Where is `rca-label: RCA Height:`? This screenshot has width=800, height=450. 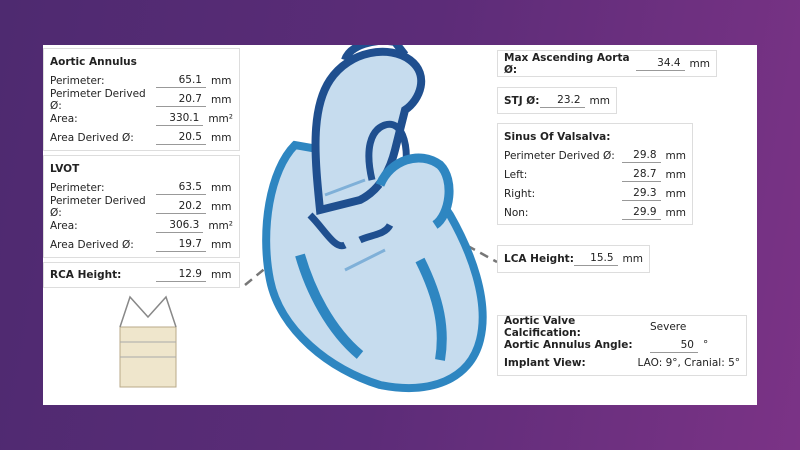 rca-label: RCA Height: is located at coordinates (86, 274).